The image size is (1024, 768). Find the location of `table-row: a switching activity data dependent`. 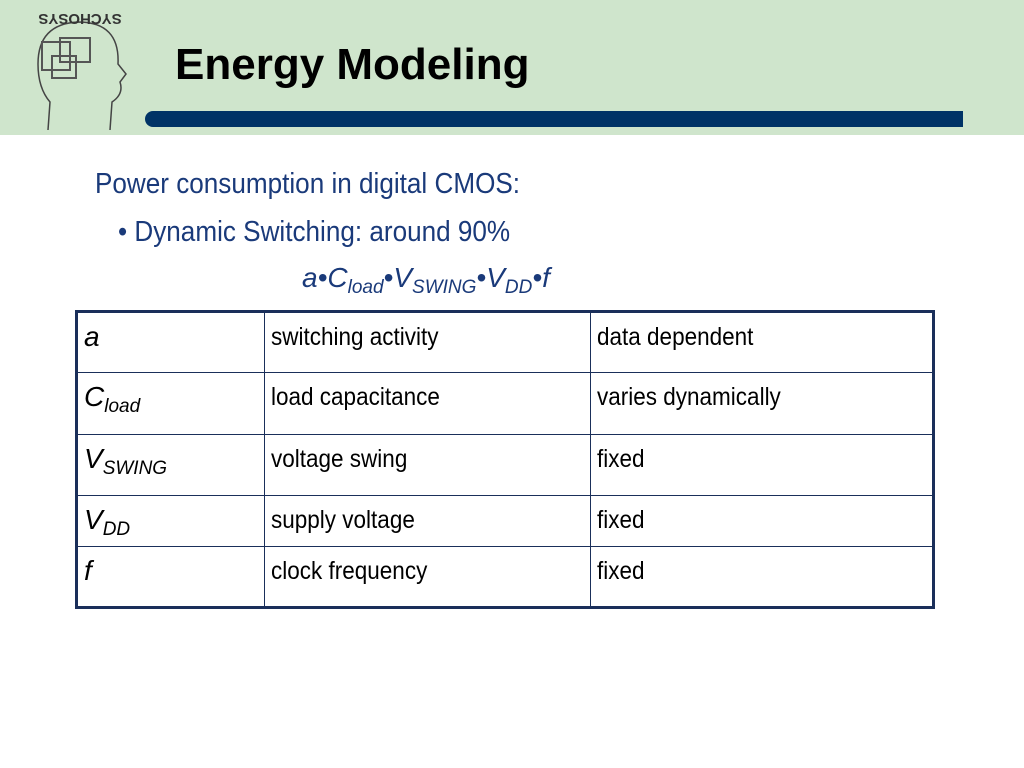

table-row: a switching activity data dependent is located at coordinates (505, 342).